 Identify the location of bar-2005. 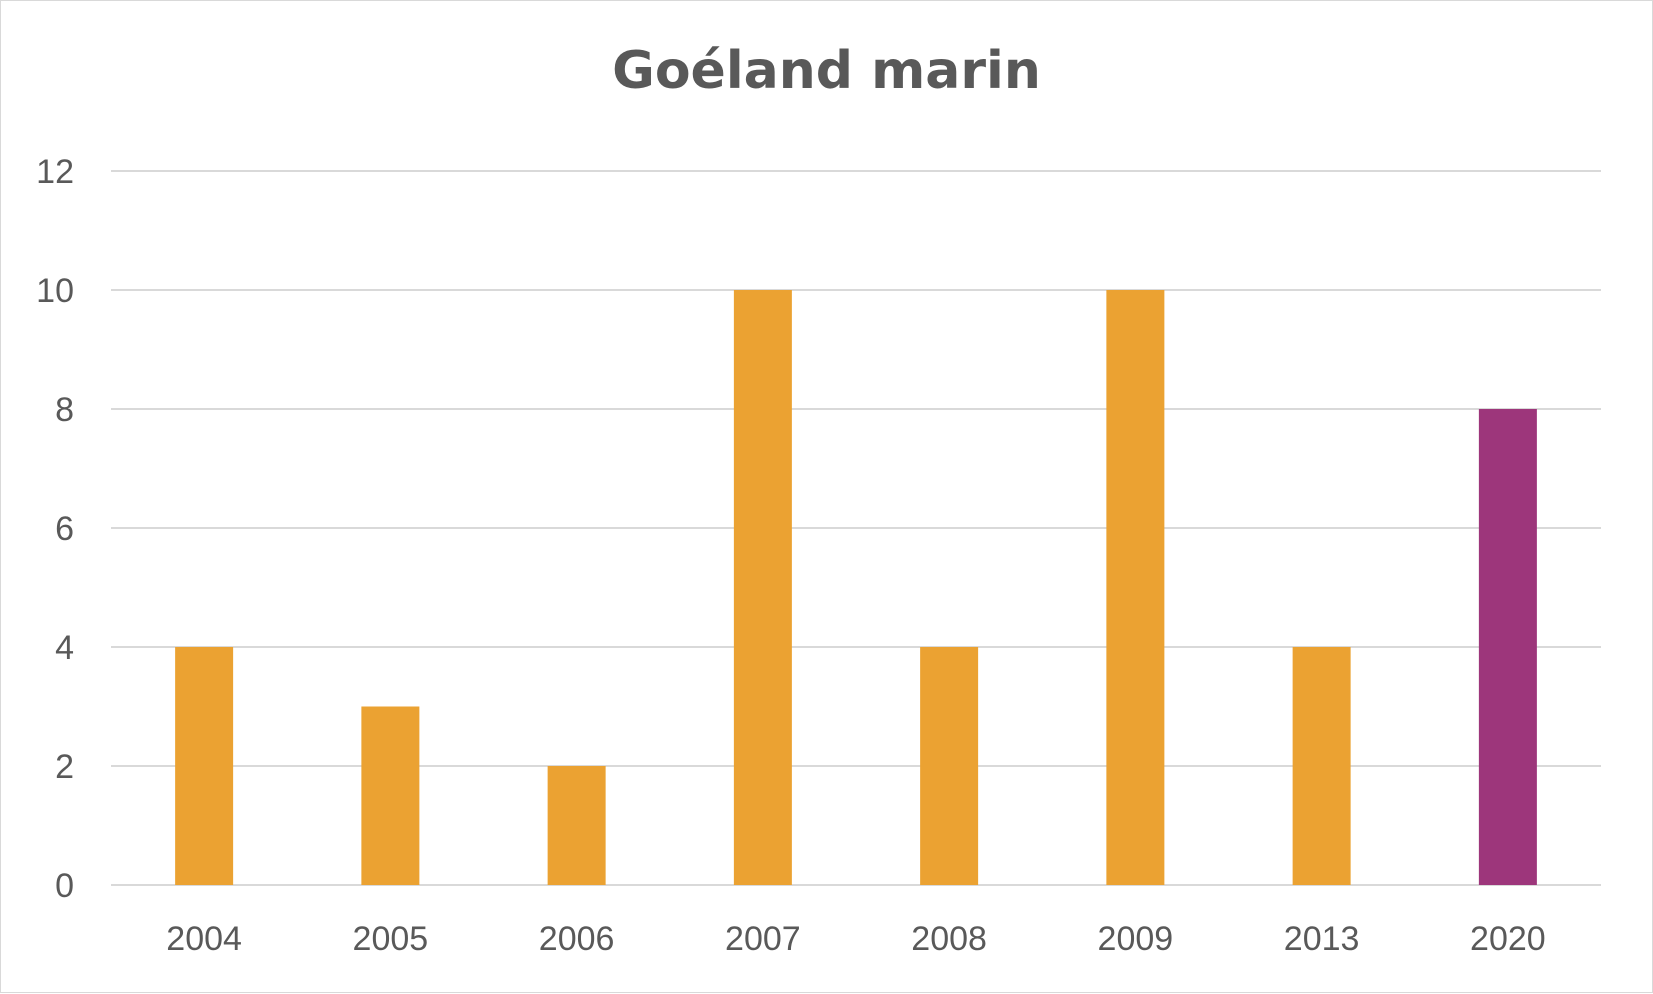
(390, 795).